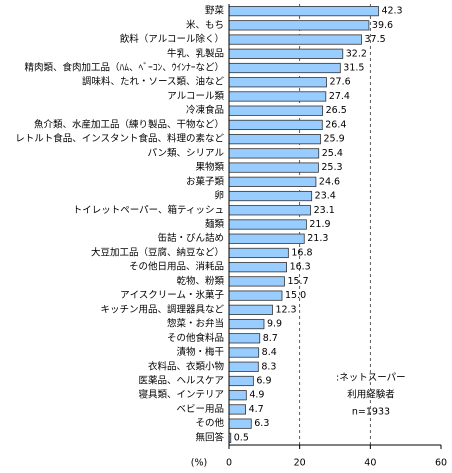 Image resolution: width=452 pixels, height=473 pixels. What do you see at coordinates (200, 409) in the screenshot?
I see `y-tick-label: ベビー用品` at bounding box center [200, 409].